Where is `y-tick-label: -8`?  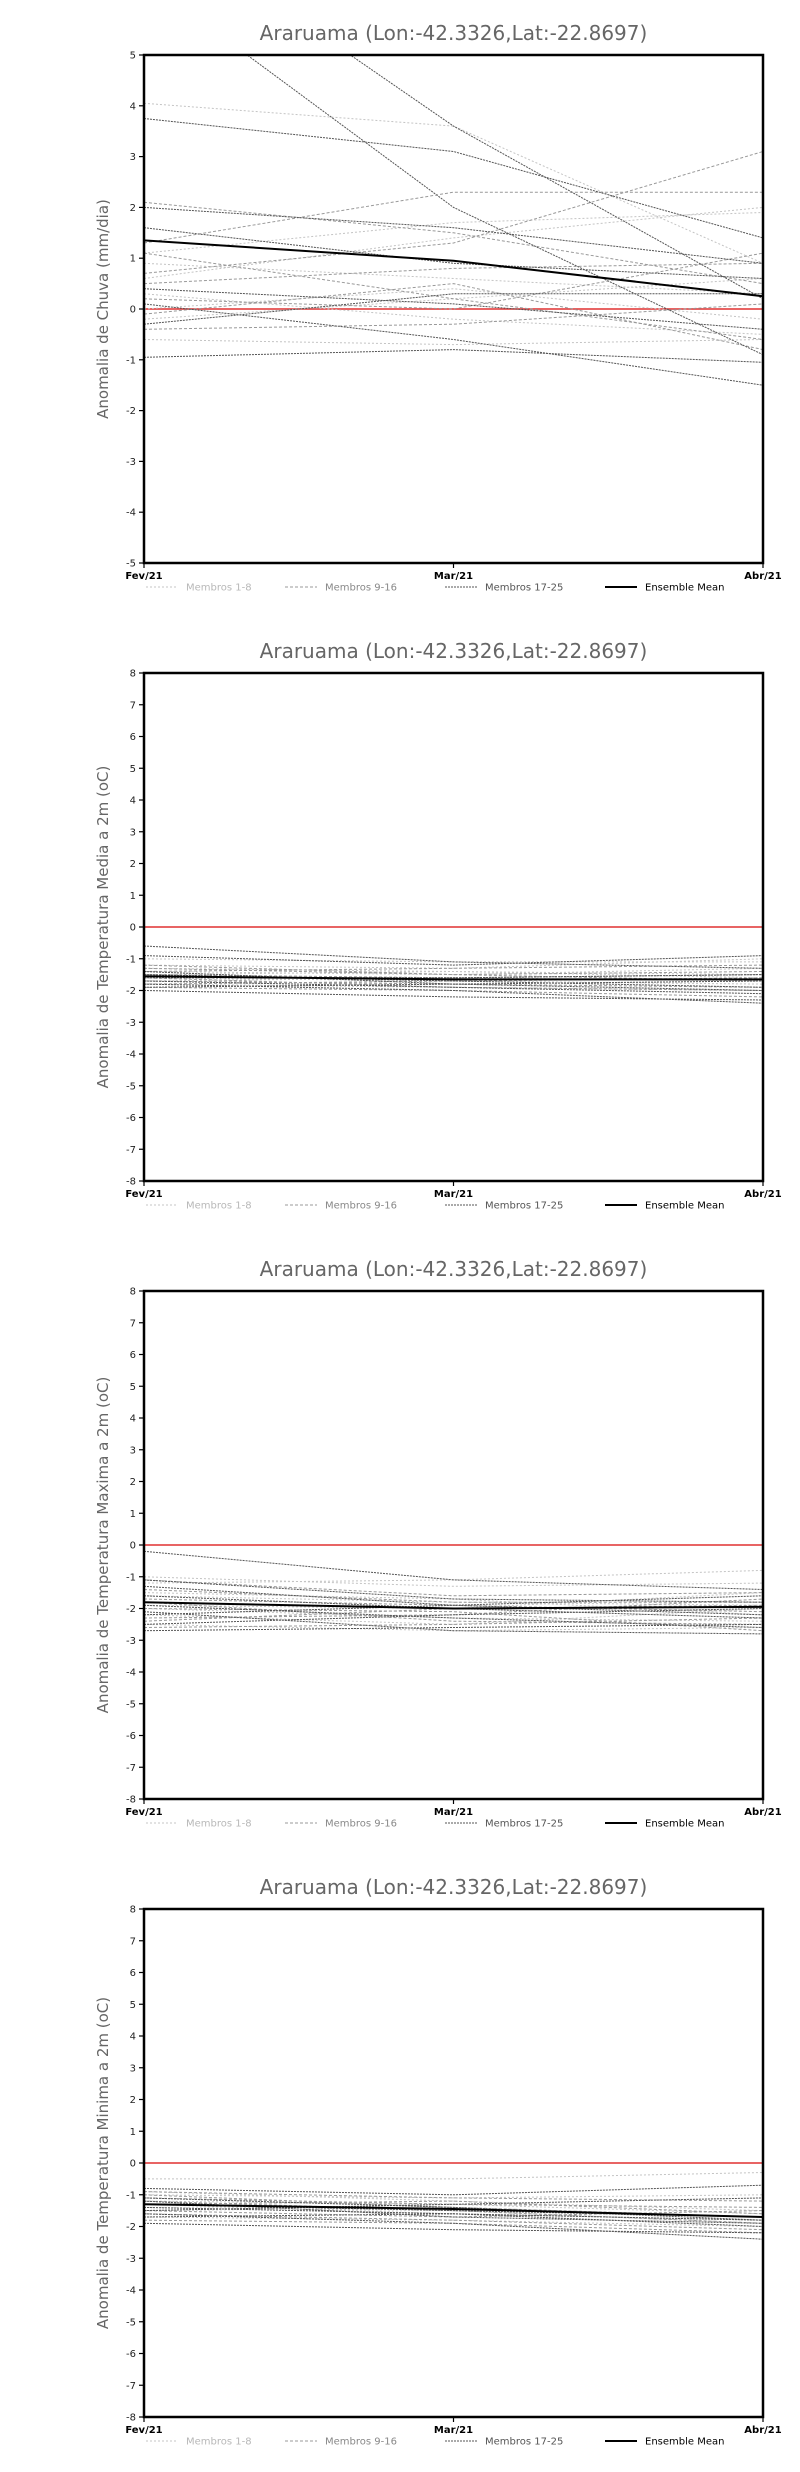 y-tick-label: -8 is located at coordinates (131, 1800).